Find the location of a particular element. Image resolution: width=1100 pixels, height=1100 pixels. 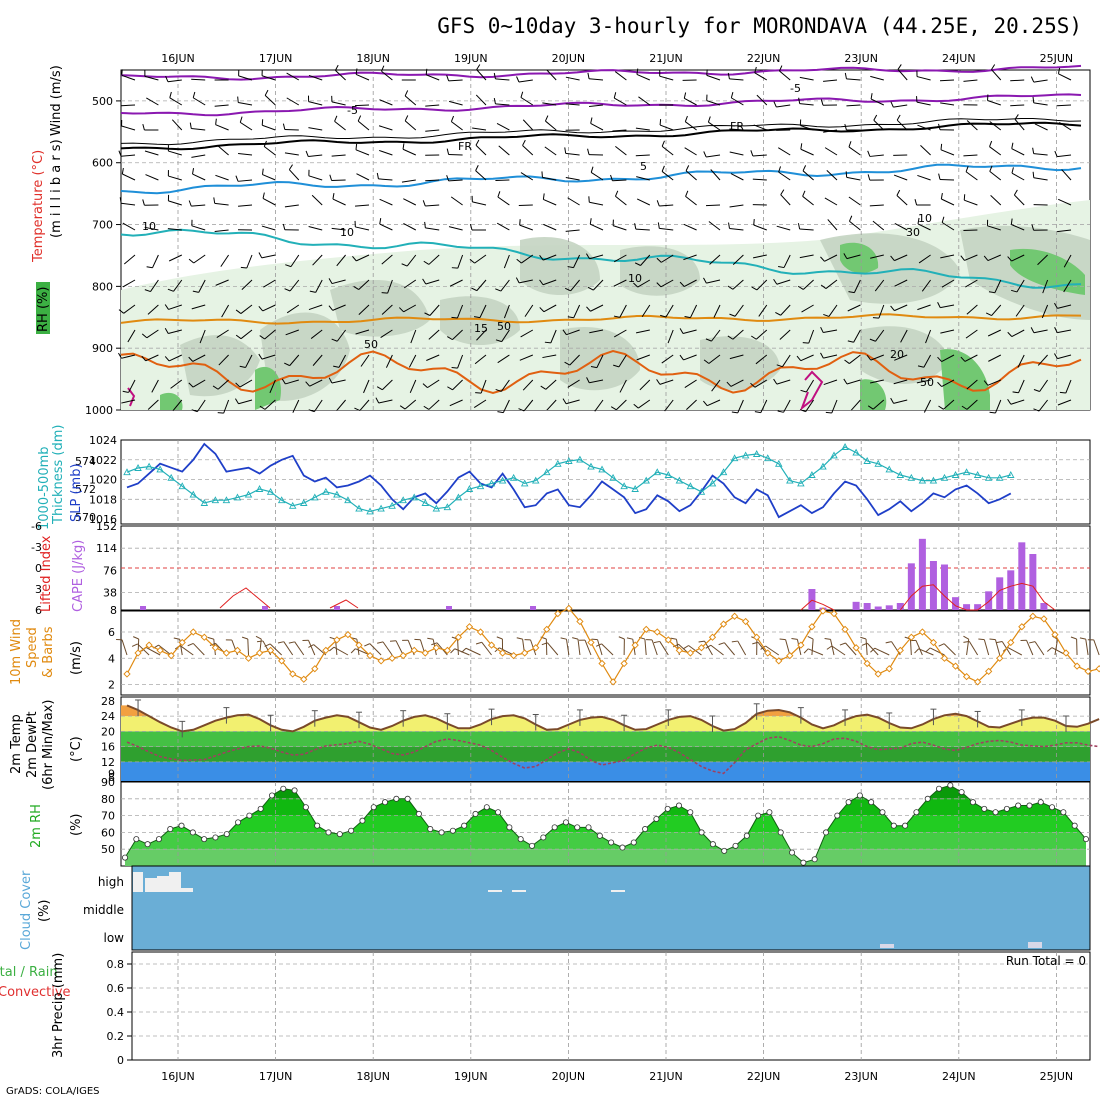

contour-label: 50 is located at coordinates (927, 382).